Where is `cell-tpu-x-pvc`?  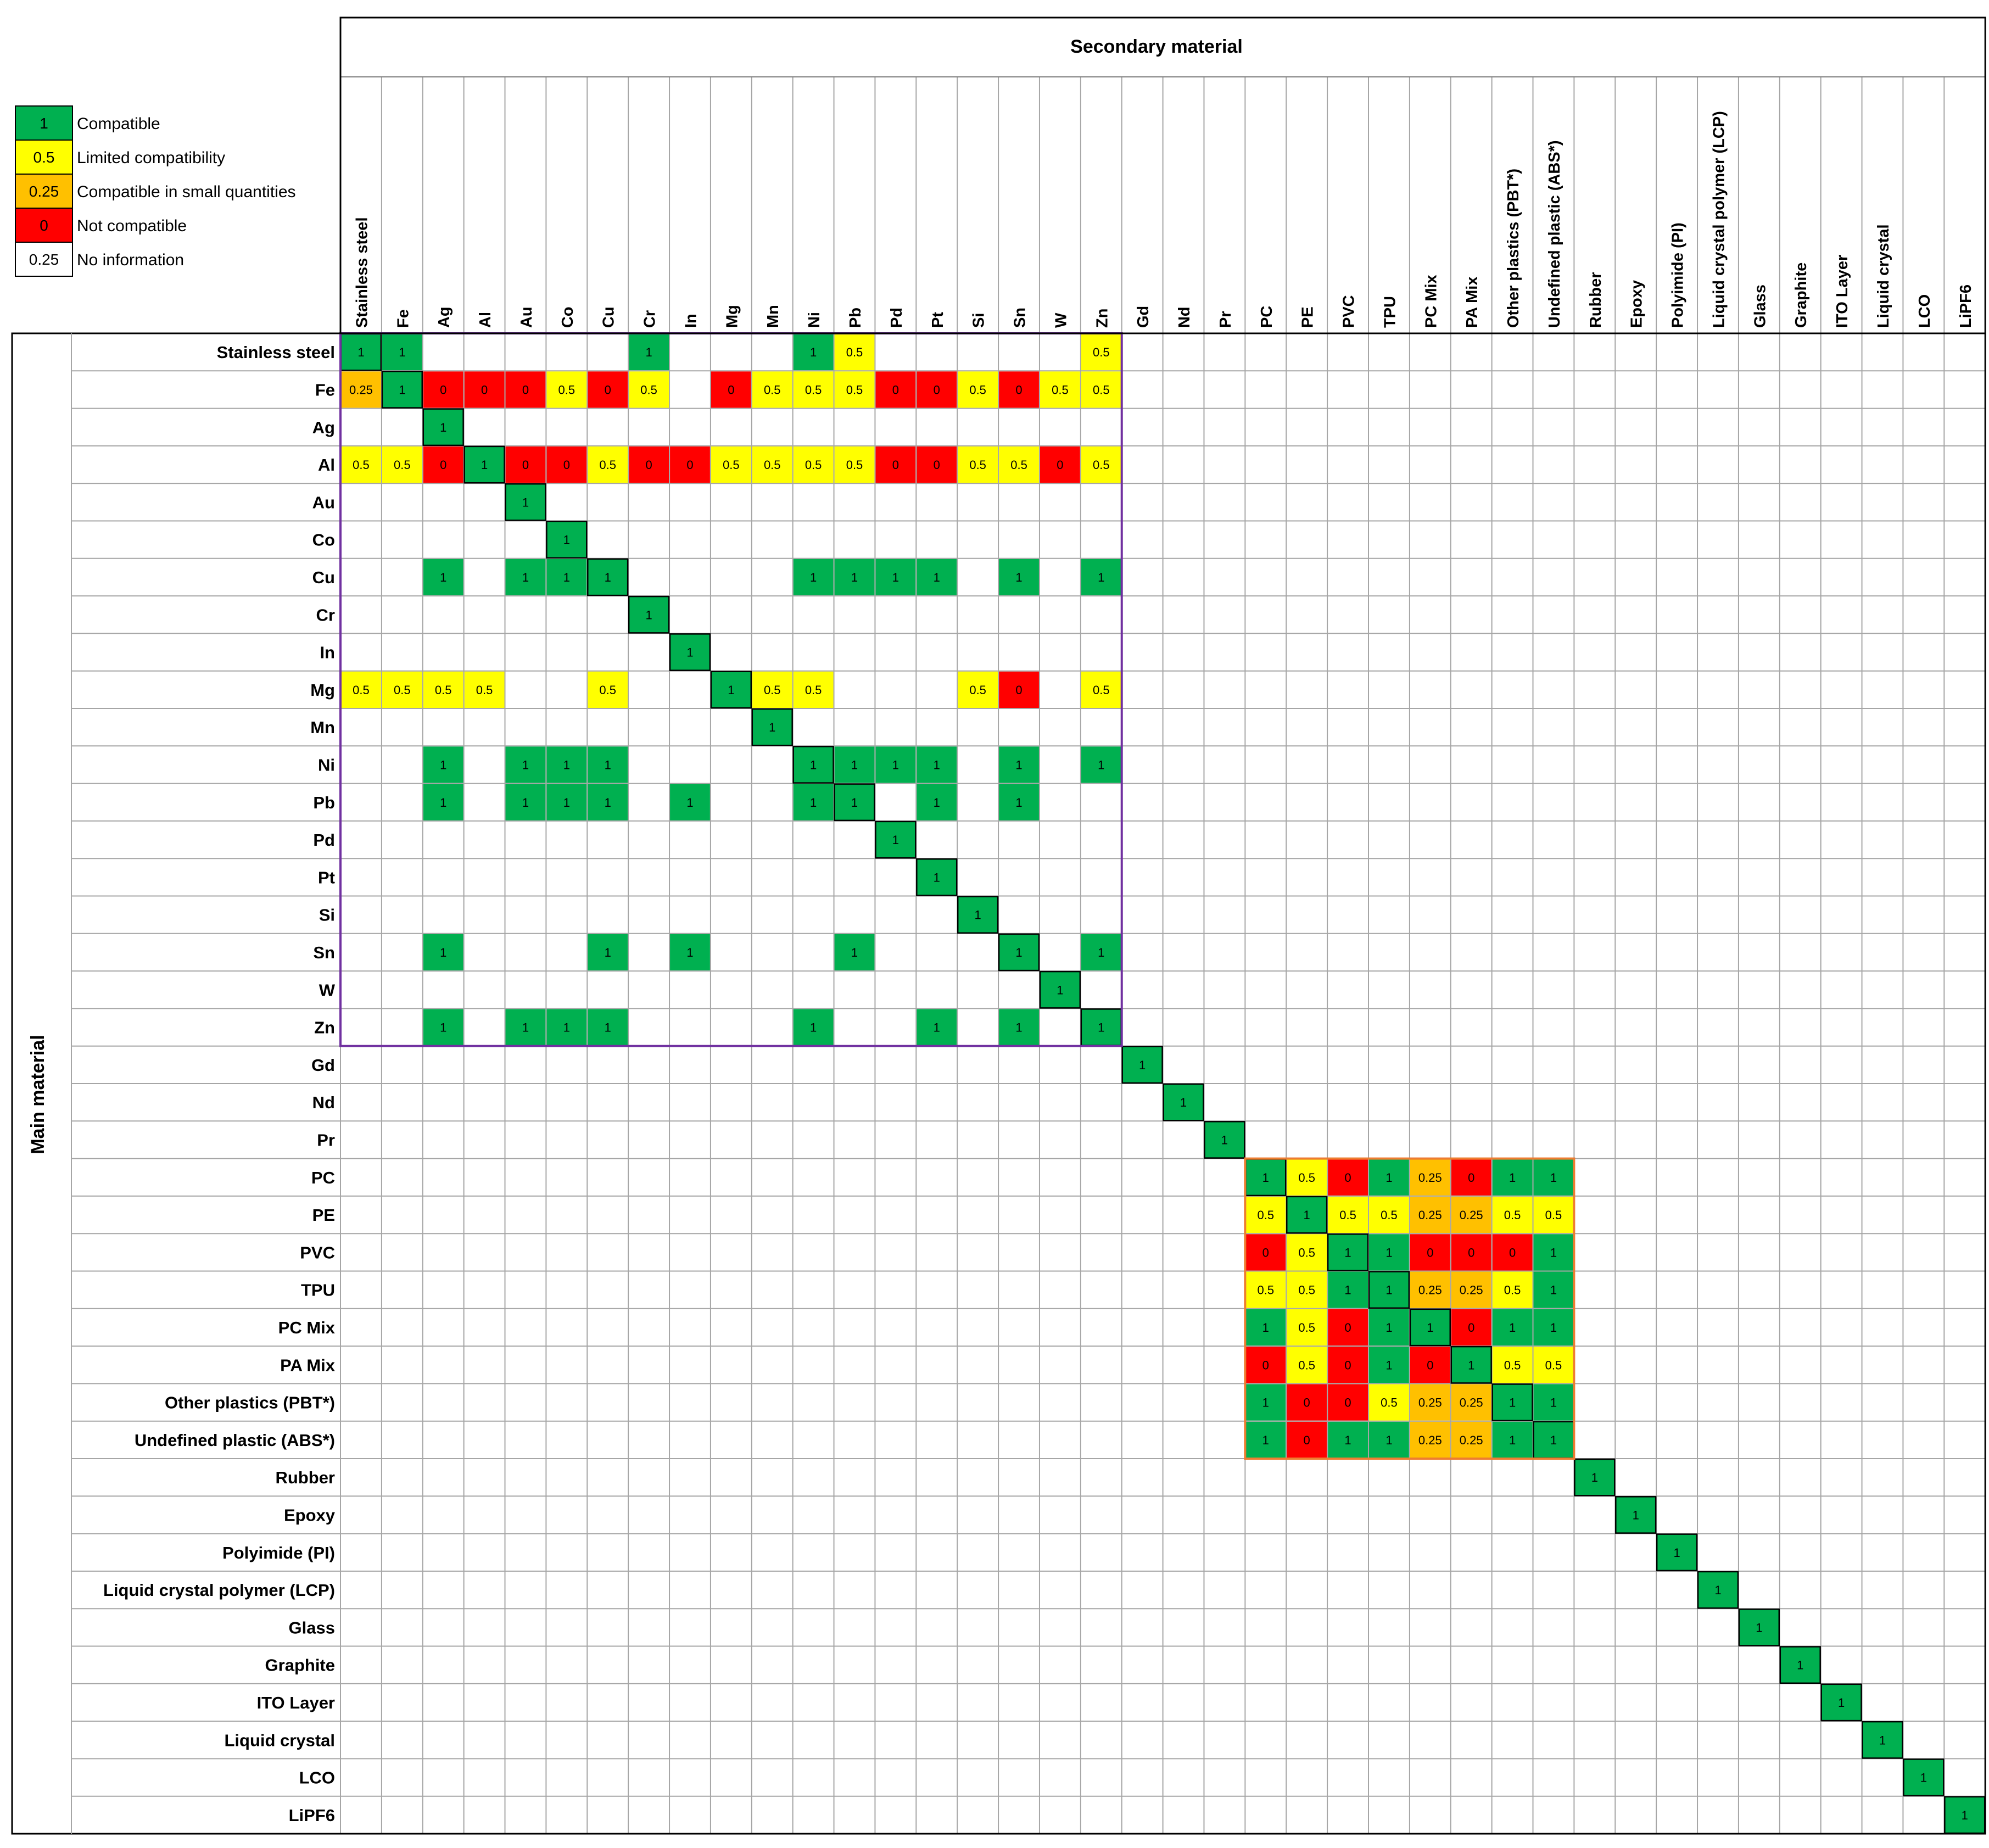 cell-tpu-x-pvc is located at coordinates (1348, 1289).